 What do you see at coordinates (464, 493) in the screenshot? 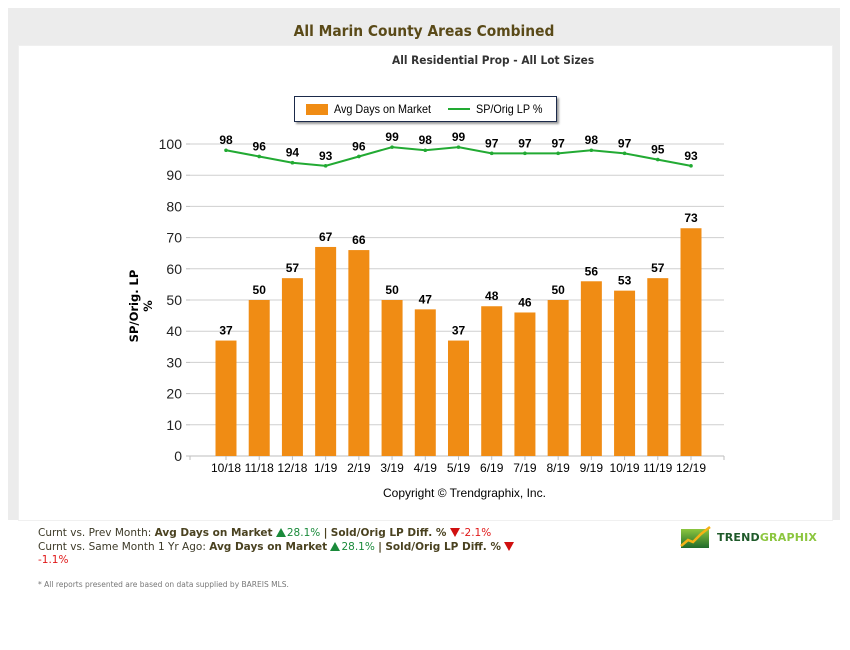
I see `chart-copyright: Copyright © Trendgraphix, Inc.` at bounding box center [464, 493].